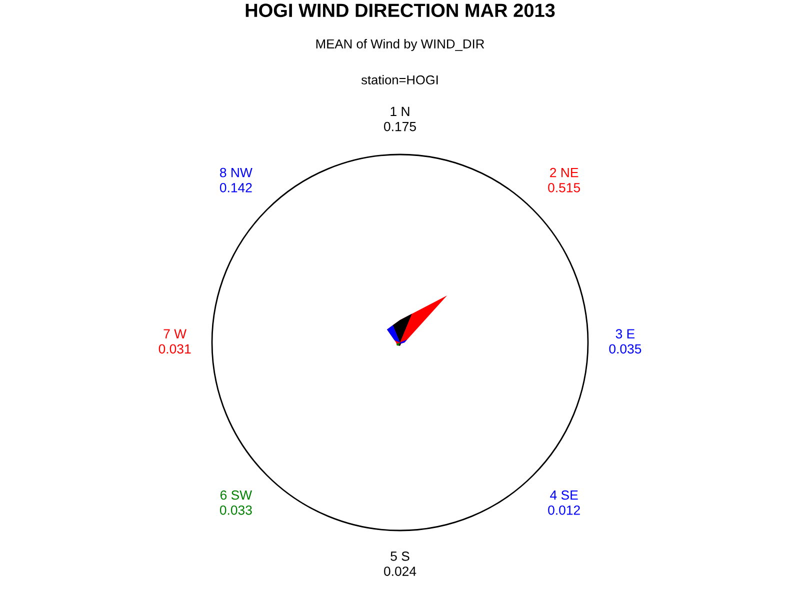 This screenshot has width=800, height=600. Describe the element at coordinates (174, 341) in the screenshot. I see `spoke-label: 7 W 0.031` at that location.